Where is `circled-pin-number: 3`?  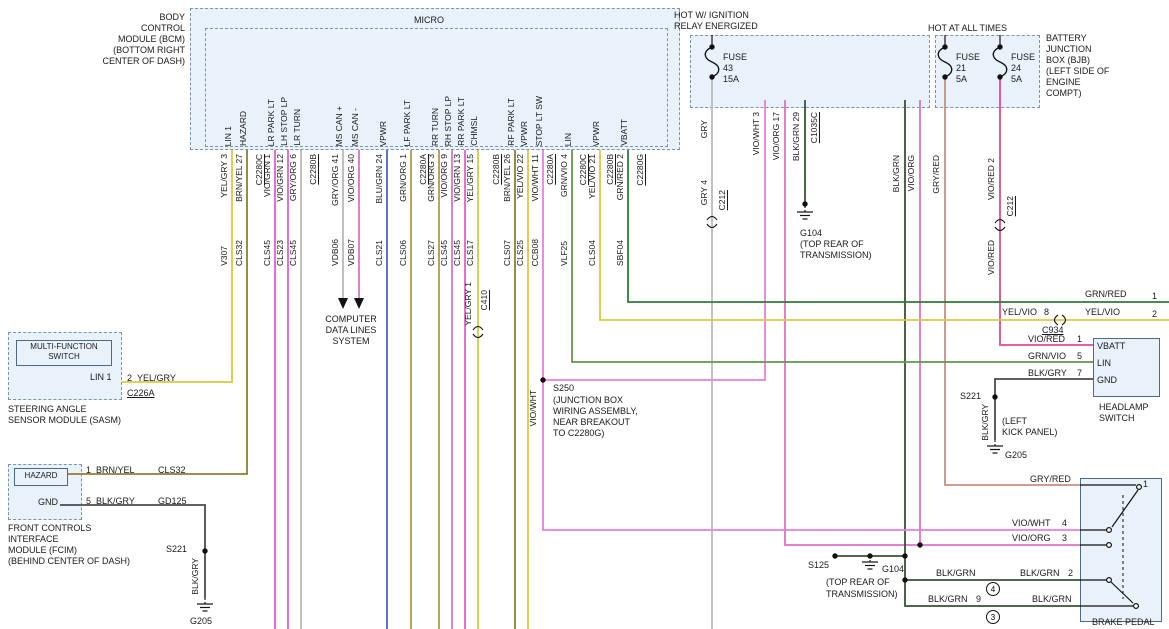 circled-pin-number: 3 is located at coordinates (993, 617).